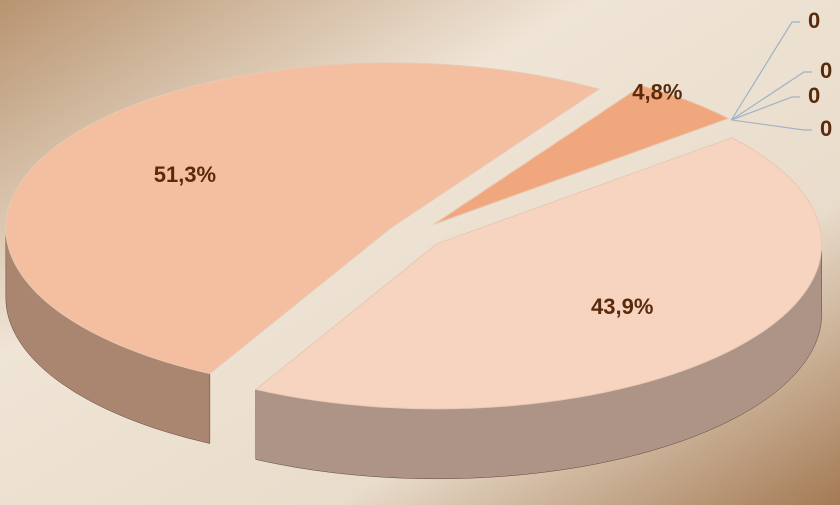 The image size is (840, 505). Describe the element at coordinates (657, 91) in the screenshot. I see `data-label: 4,8%` at that location.